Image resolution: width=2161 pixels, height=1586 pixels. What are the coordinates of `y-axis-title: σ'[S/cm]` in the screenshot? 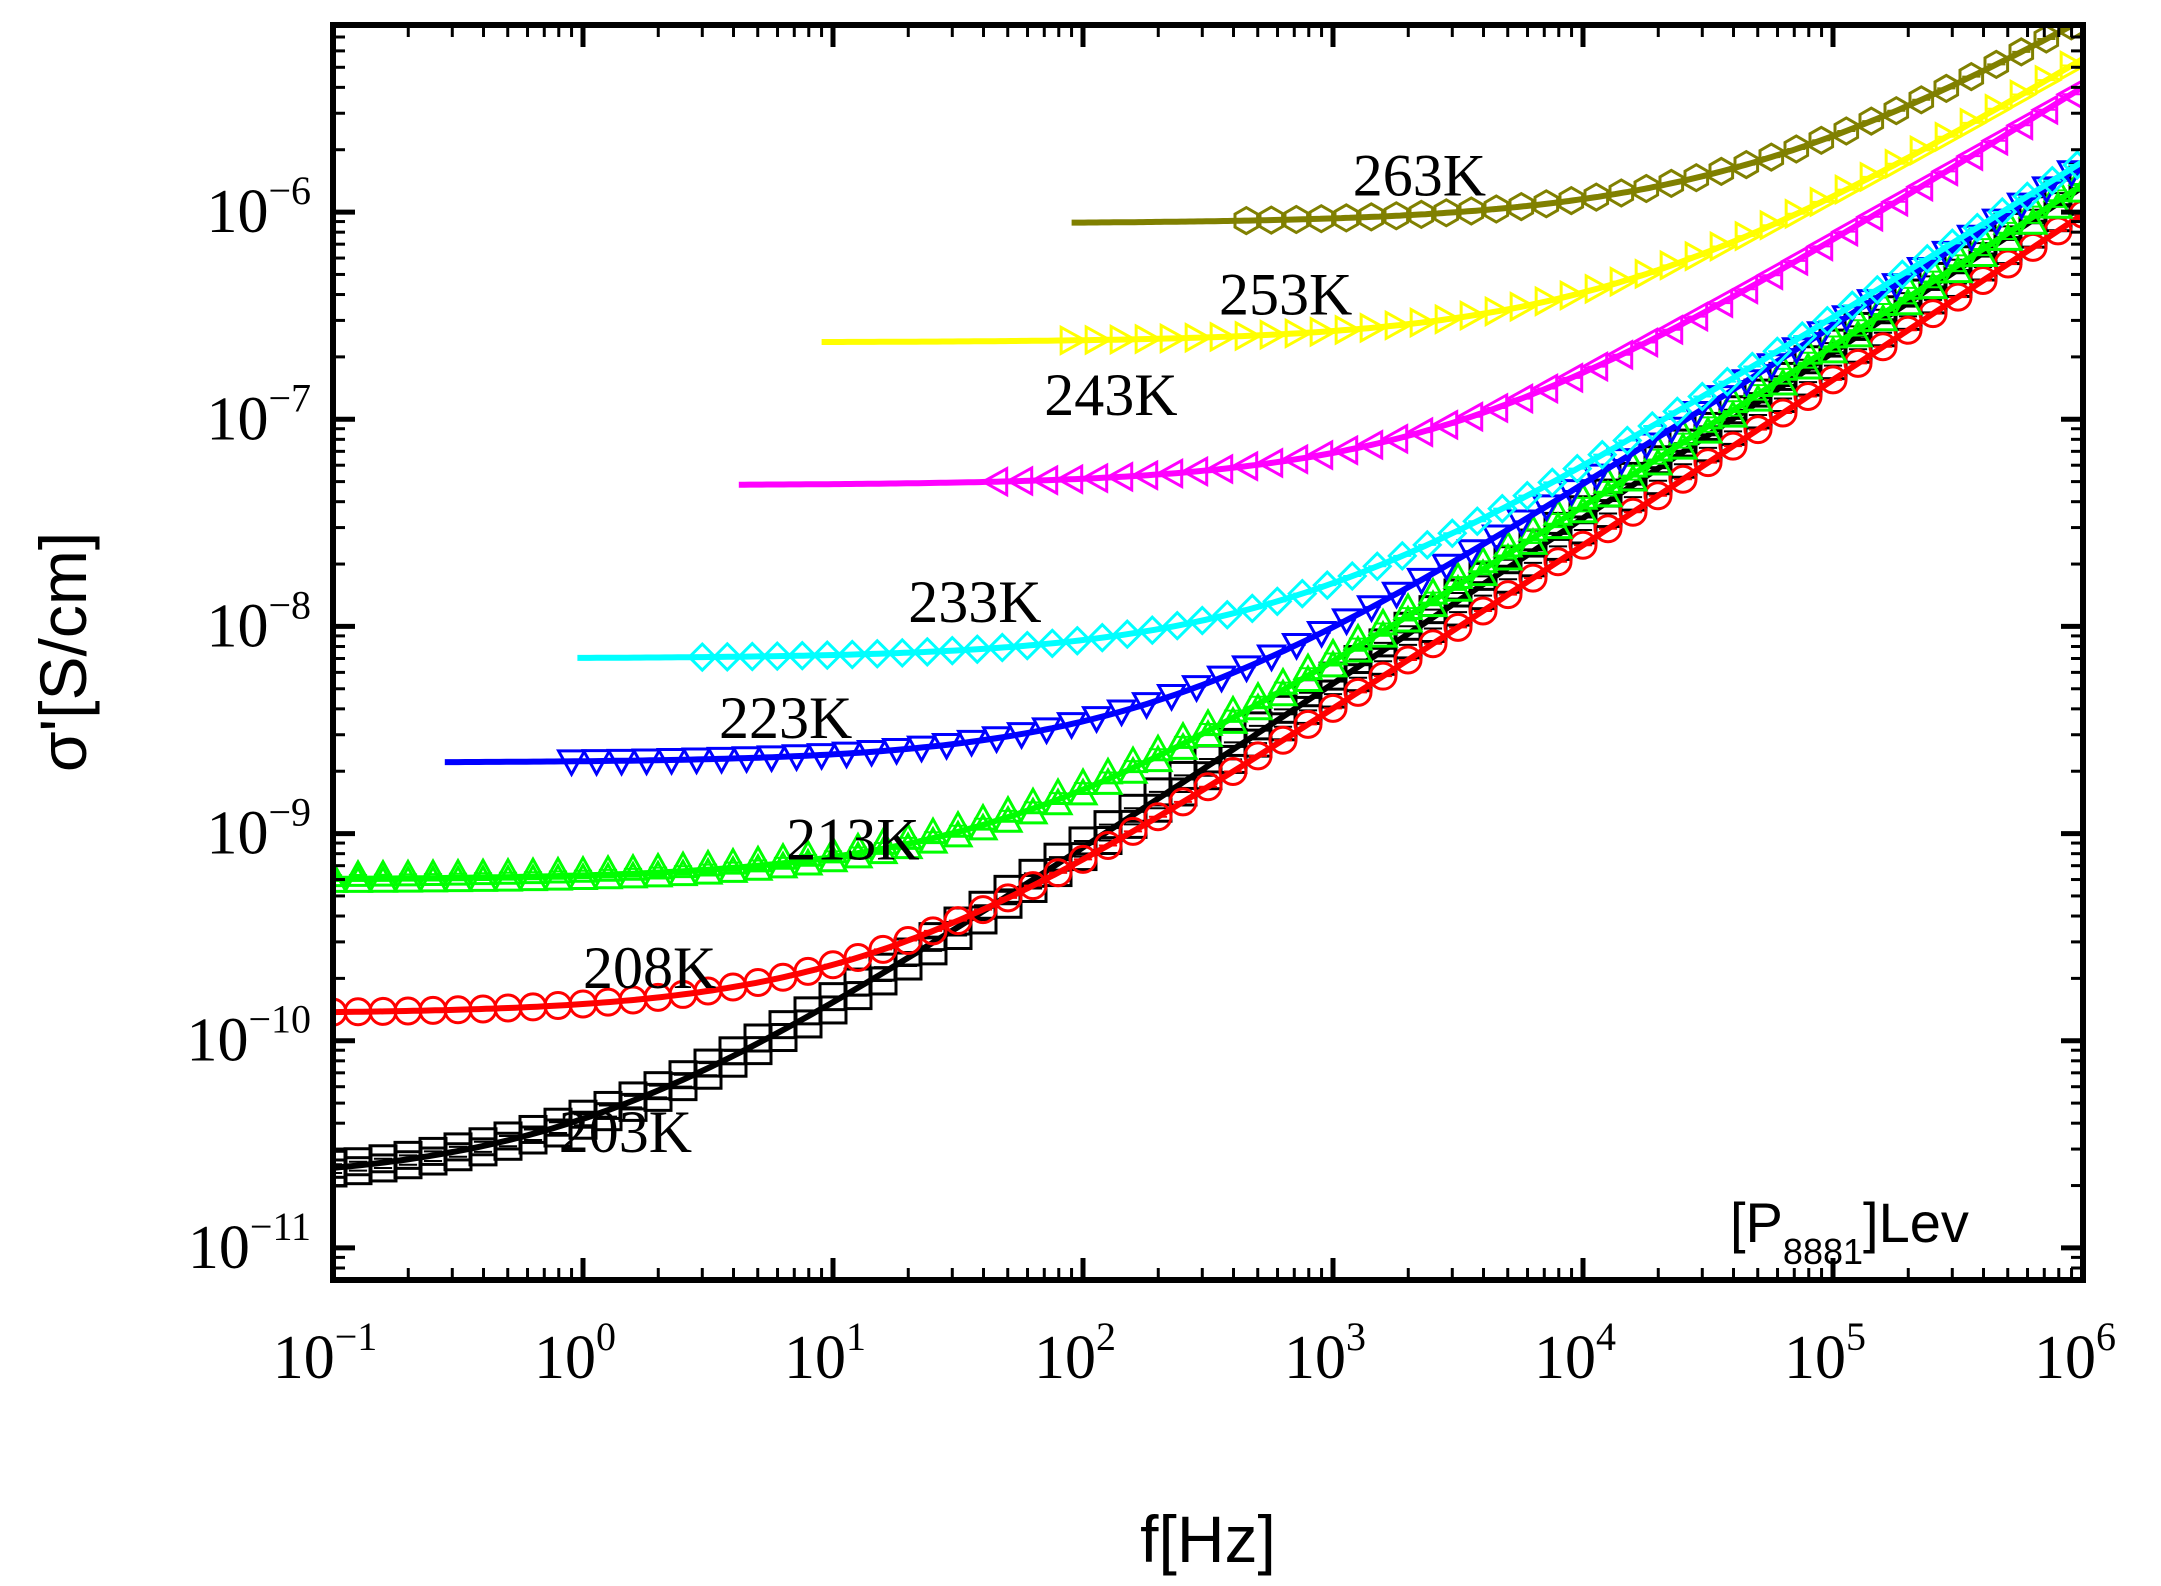 It's located at (63, 652).